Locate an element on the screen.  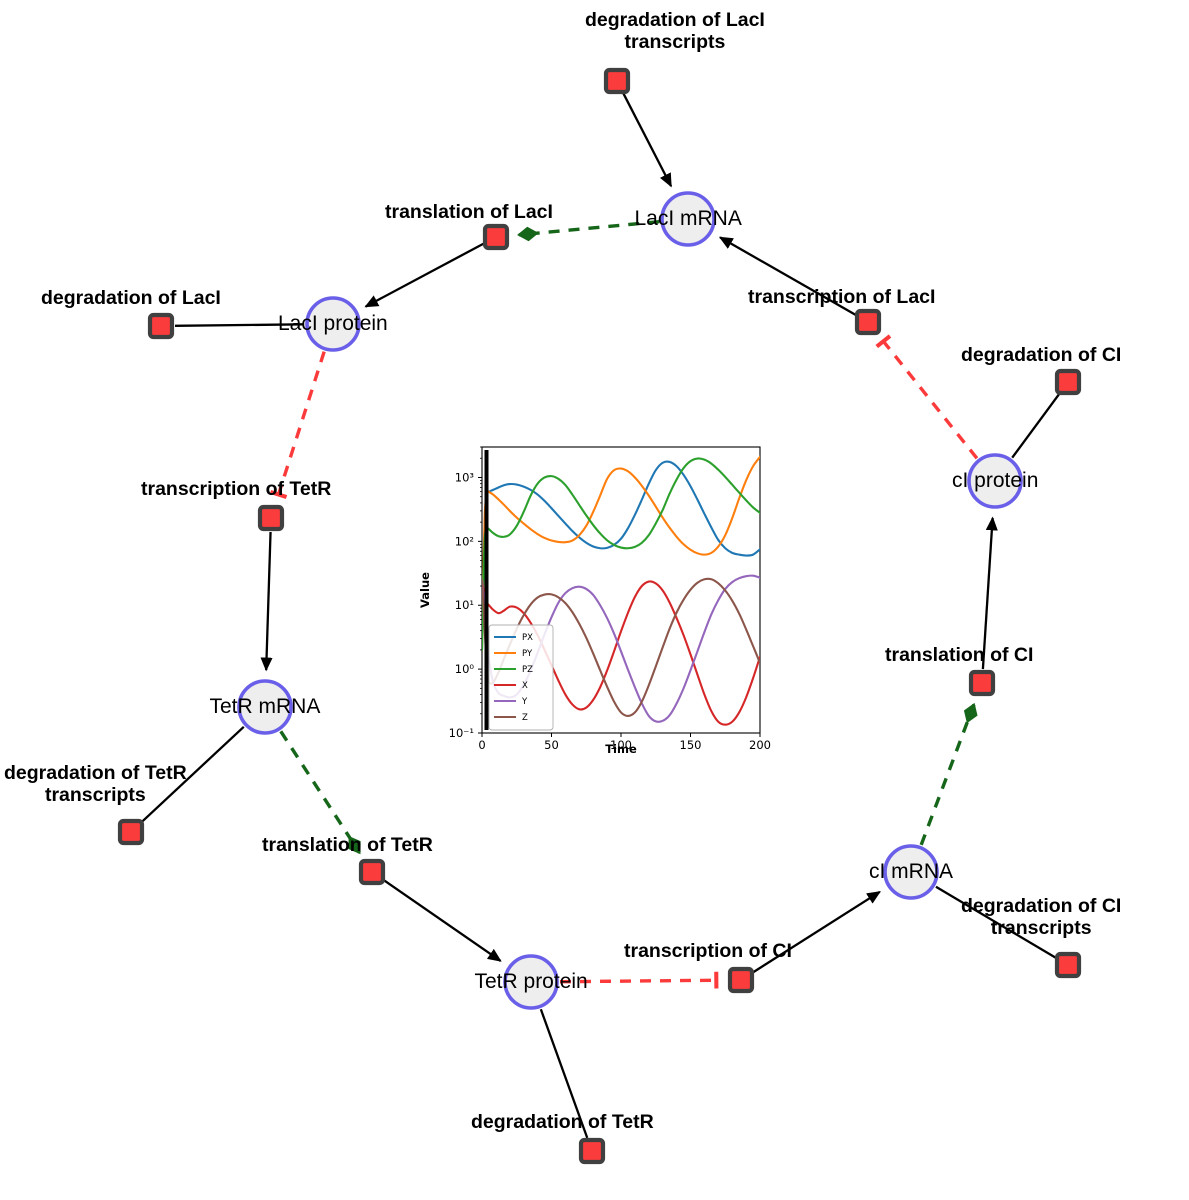
chart-legend-label-Y: Y is located at coordinates (524, 702).